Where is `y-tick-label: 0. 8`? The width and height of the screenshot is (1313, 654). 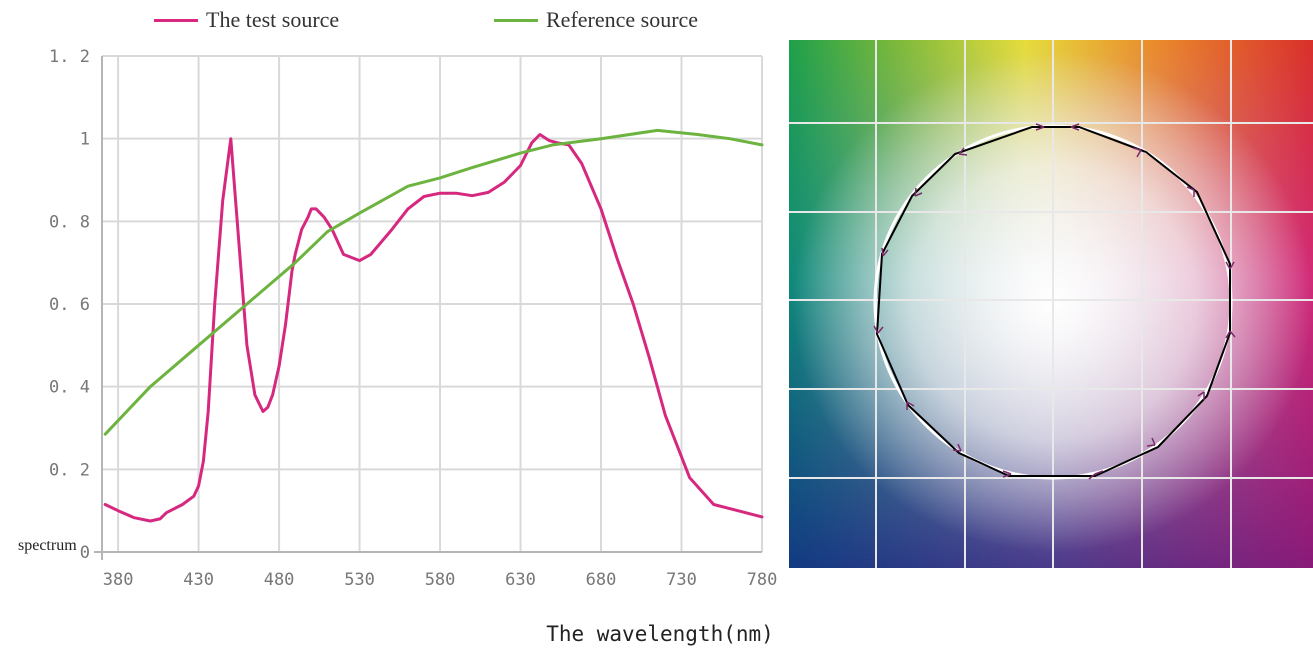
y-tick-label: 0. 8 is located at coordinates (69, 222).